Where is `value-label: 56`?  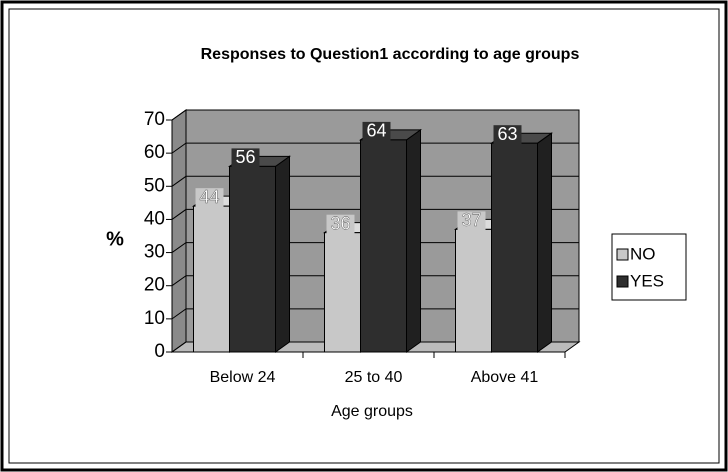
value-label: 56 is located at coordinates (245, 157).